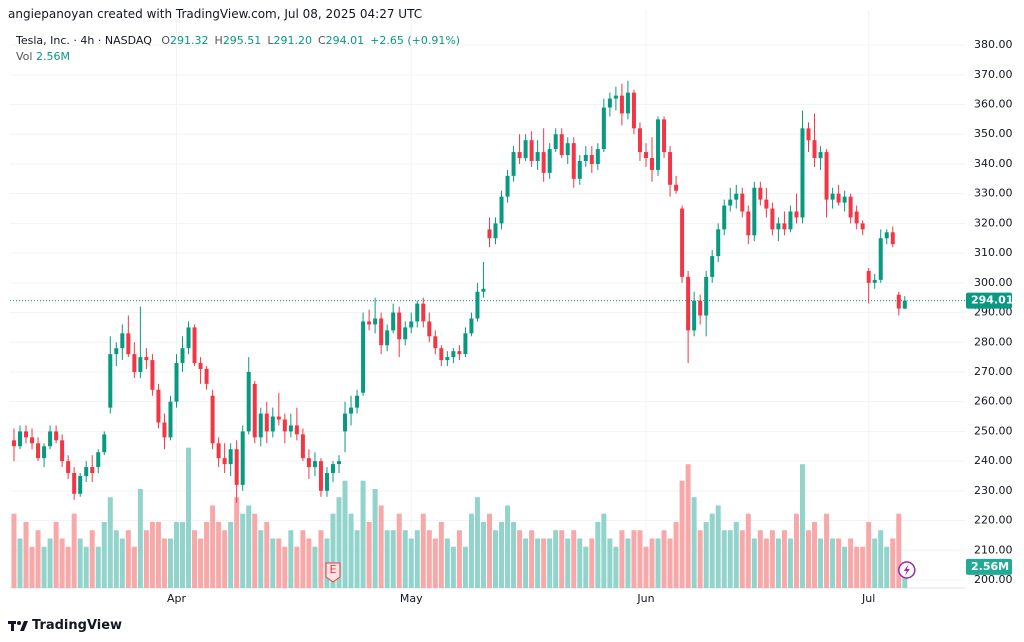  What do you see at coordinates (906, 570) in the screenshot?
I see `event-icon-bolt` at bounding box center [906, 570].